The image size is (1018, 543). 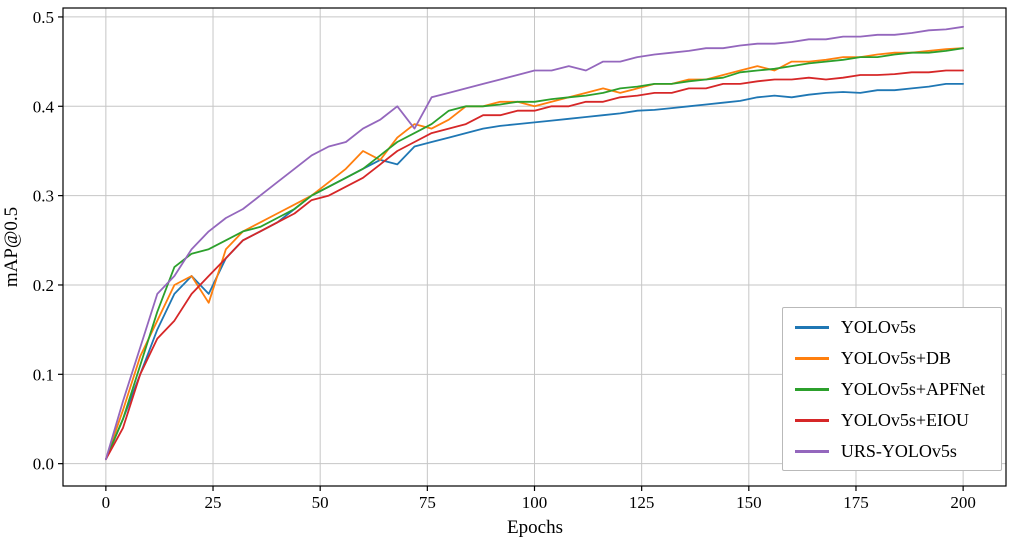 I want to click on legend-label: YOLOv5s+APFNet, so click(x=912, y=388).